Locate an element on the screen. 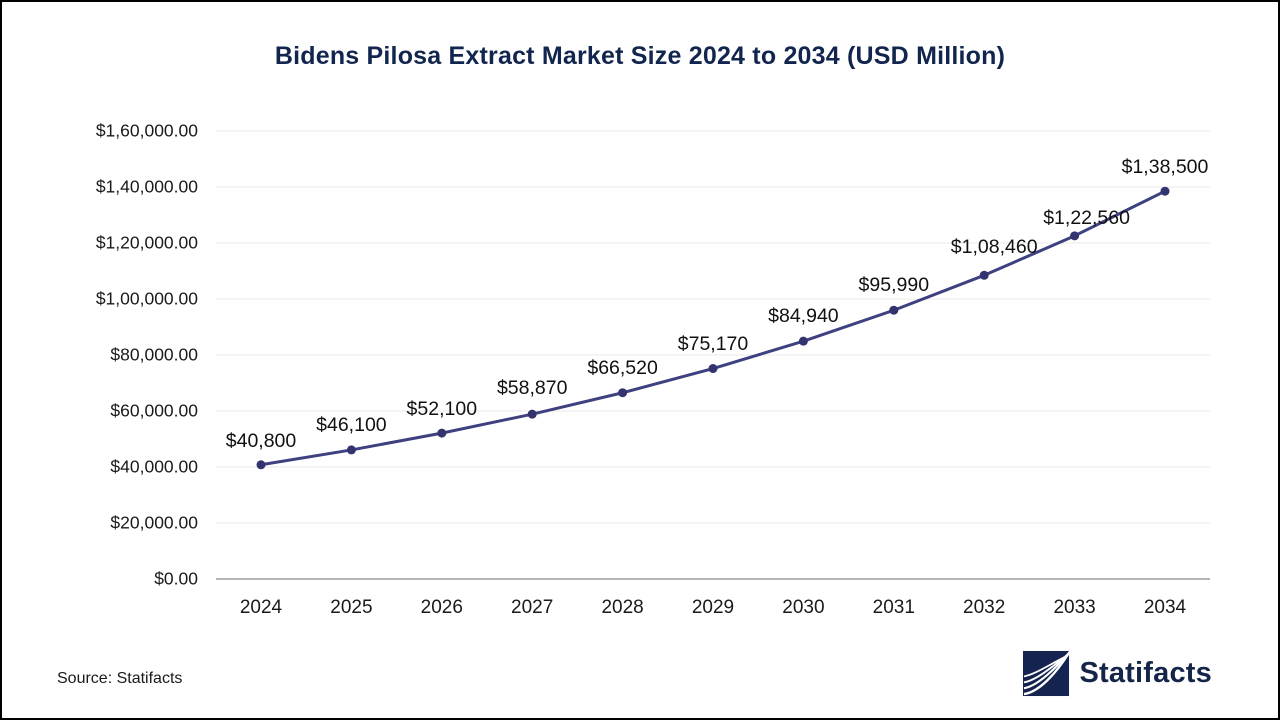 Image resolution: width=1280 pixels, height=720 pixels. data-point-label: $66,520 is located at coordinates (622, 367).